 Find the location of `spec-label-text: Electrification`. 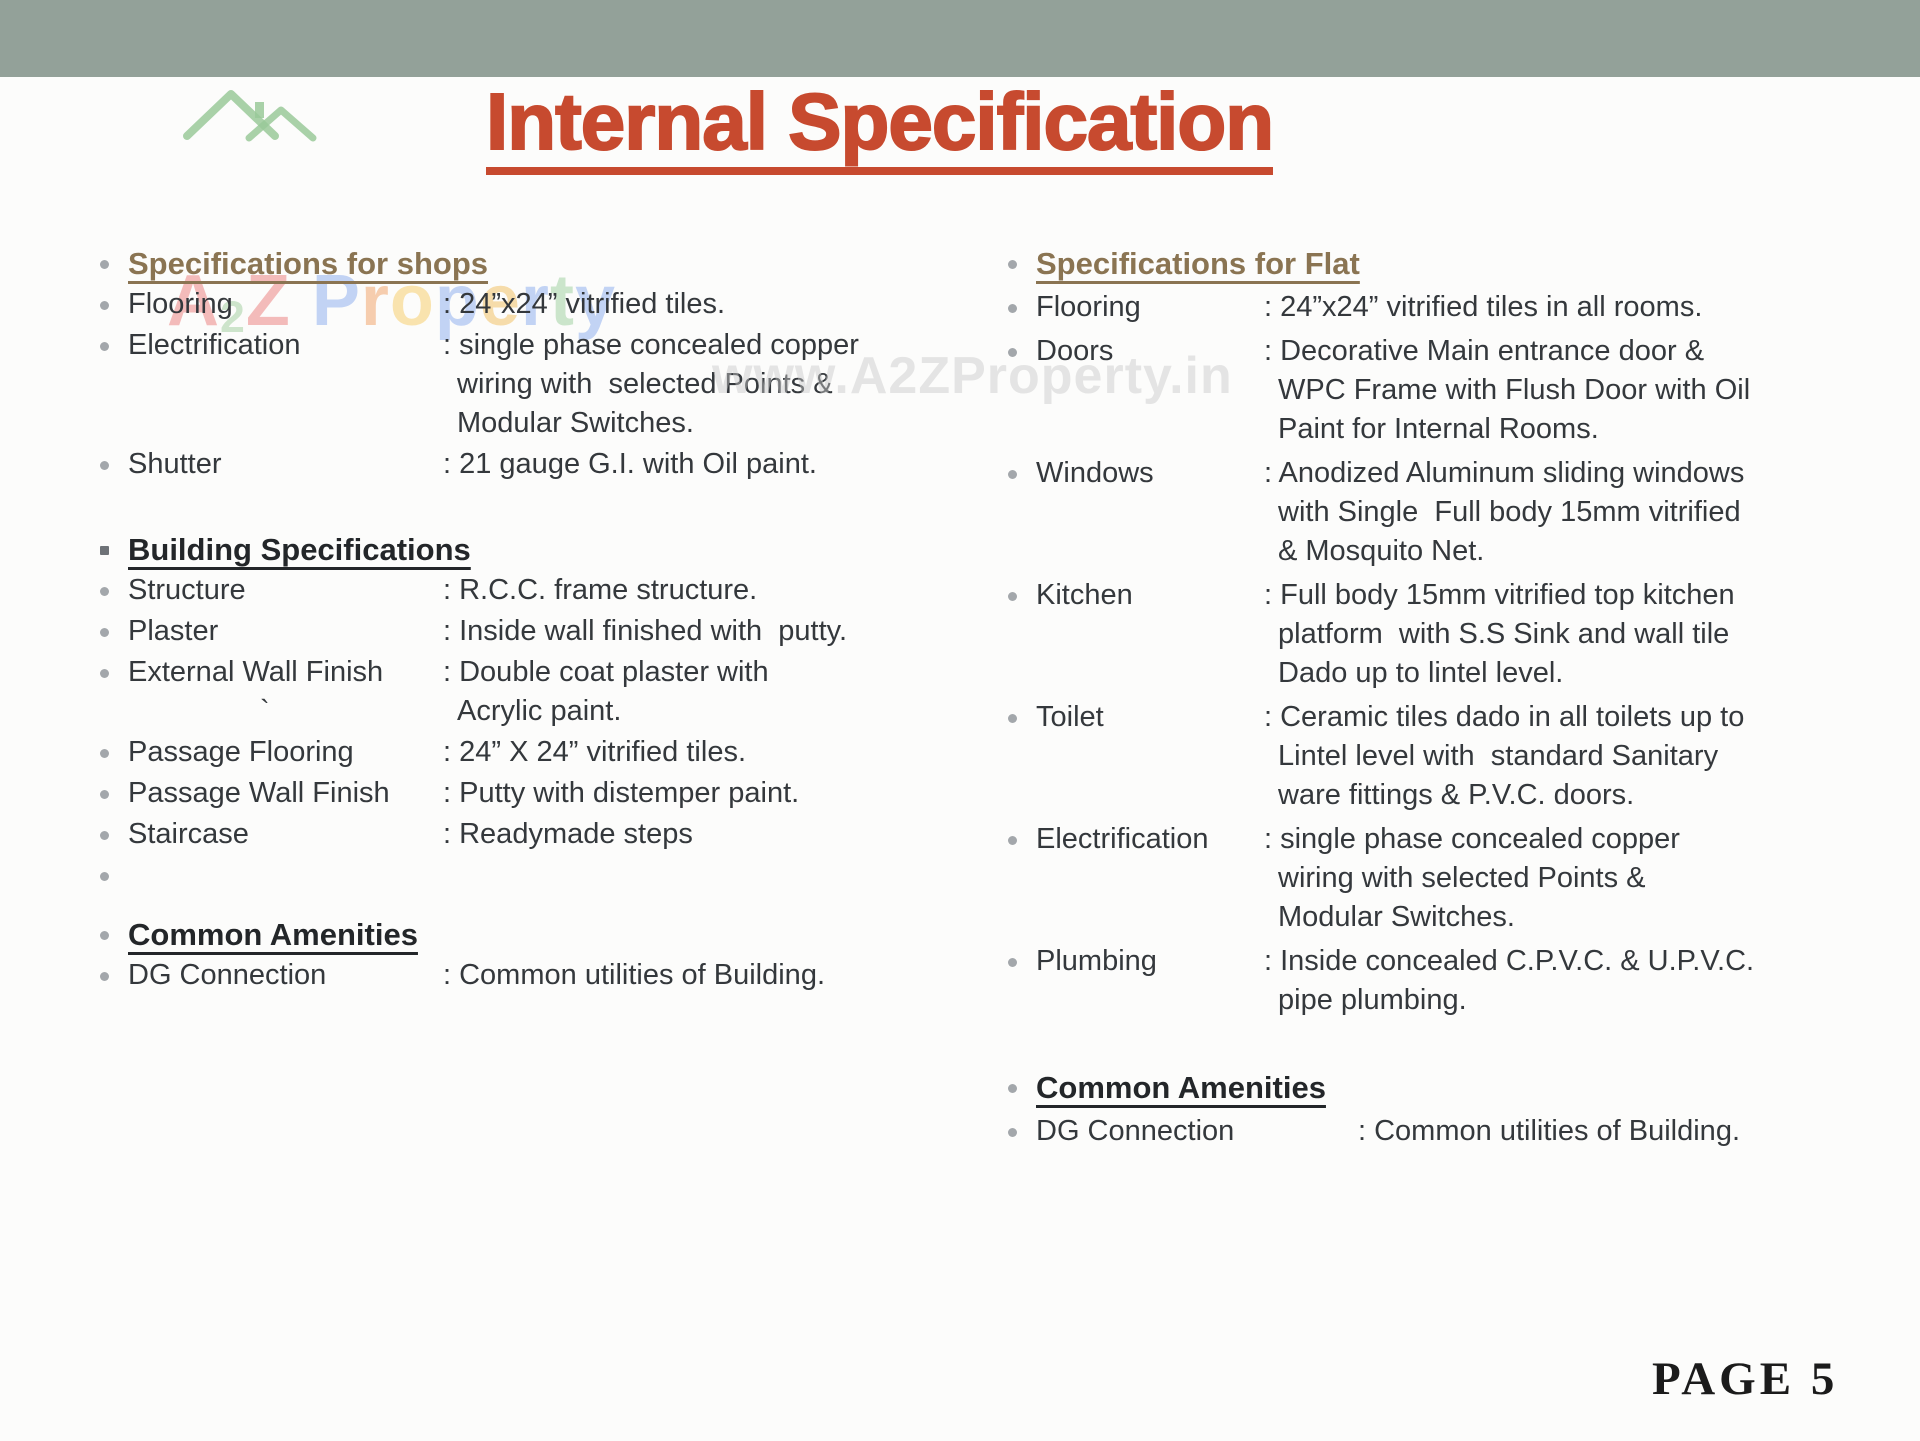

spec-label-text: Electrification is located at coordinates (214, 345).